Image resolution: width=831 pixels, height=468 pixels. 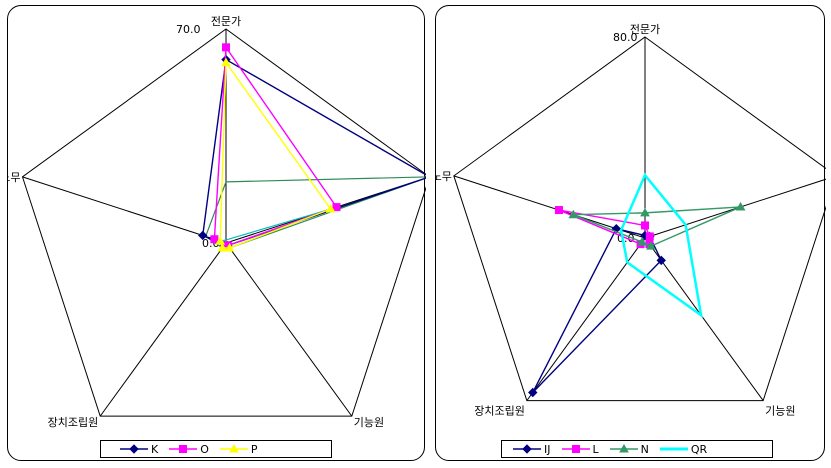 I want to click on legend-item-k: K, so click(x=138, y=449).